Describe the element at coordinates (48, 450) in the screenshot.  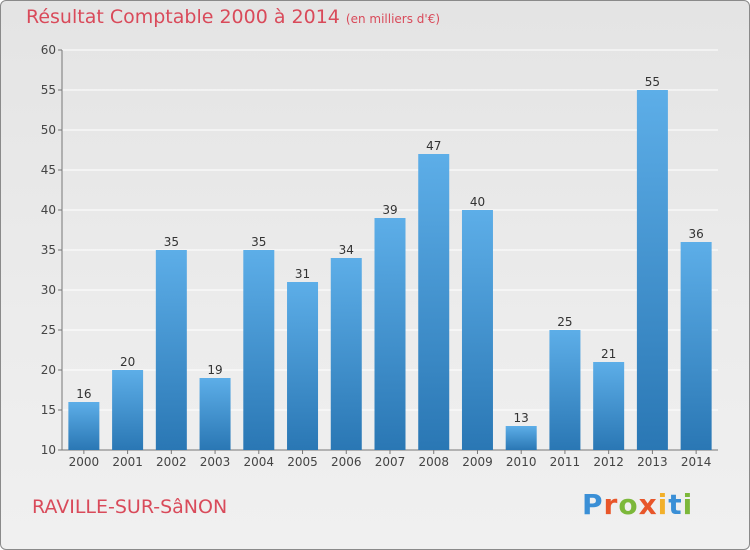
I see `y-tick-label: 10` at that location.